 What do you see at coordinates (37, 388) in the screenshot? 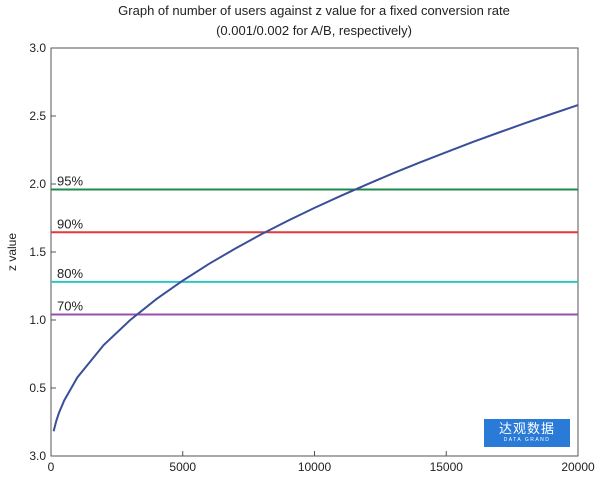
I see `y-tick-label: 0.5` at bounding box center [37, 388].